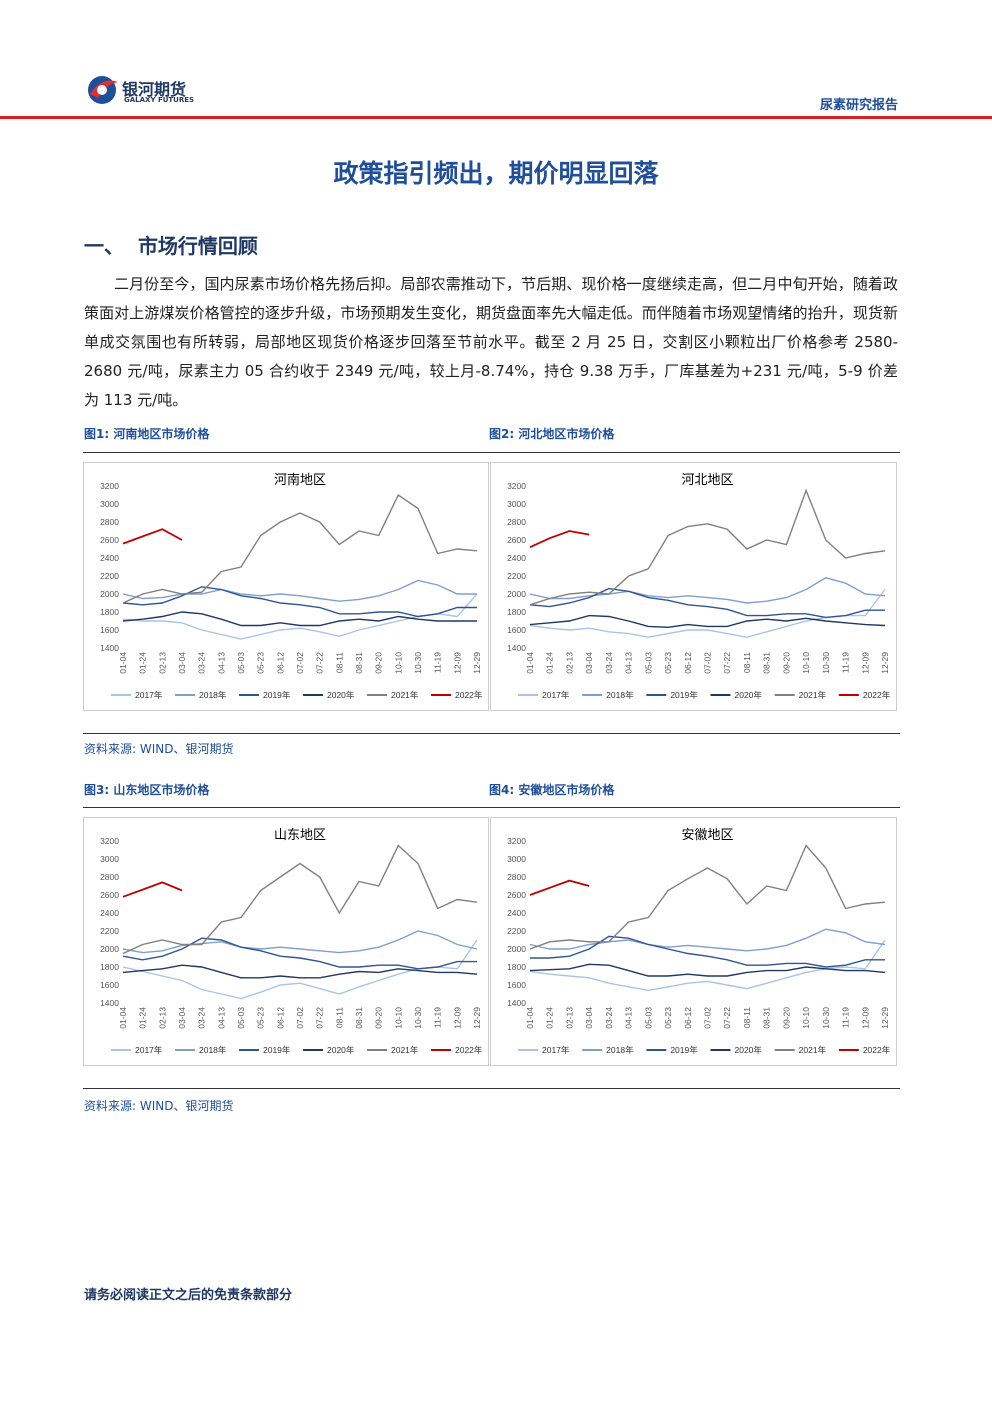 This screenshot has height=1403, width=992. What do you see at coordinates (552, 790) in the screenshot?
I see `figure-caption: 图4: 安徽地区市场价格` at bounding box center [552, 790].